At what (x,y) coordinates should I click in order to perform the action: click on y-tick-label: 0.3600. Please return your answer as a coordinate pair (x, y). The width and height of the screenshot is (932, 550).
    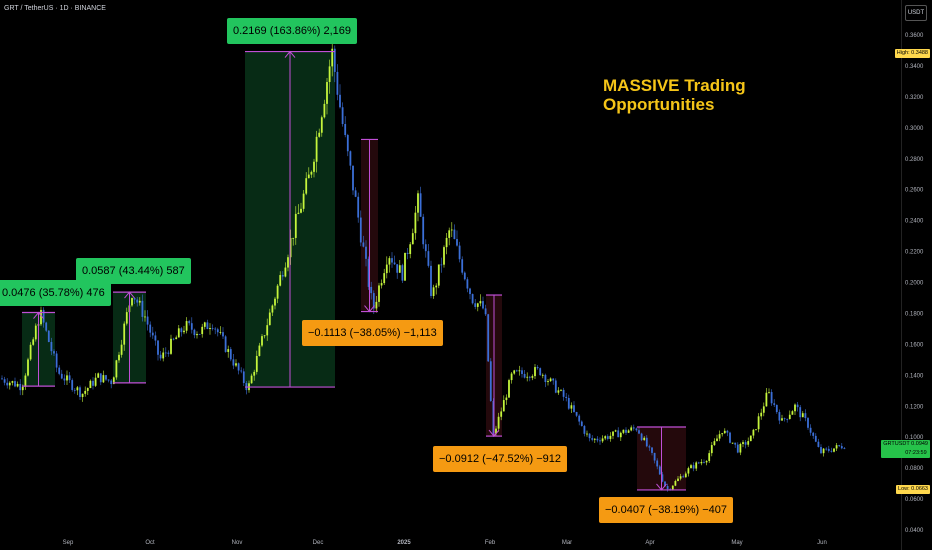
    Looking at the image, I should click on (914, 36).